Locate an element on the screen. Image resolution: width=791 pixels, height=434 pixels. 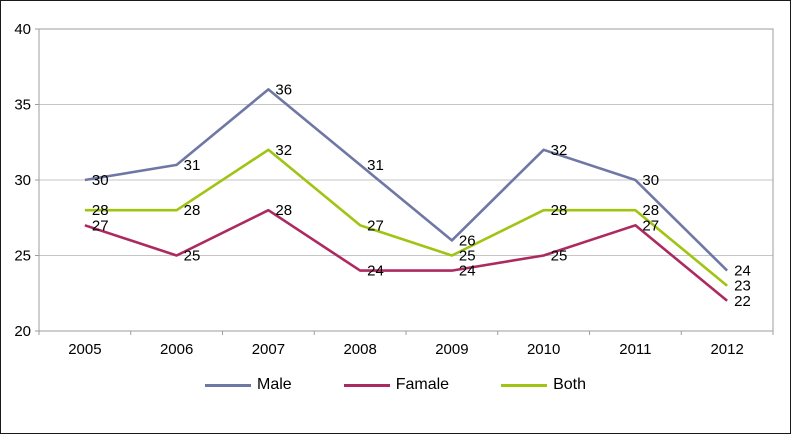
y-tick-label: 25 is located at coordinates (22, 256).